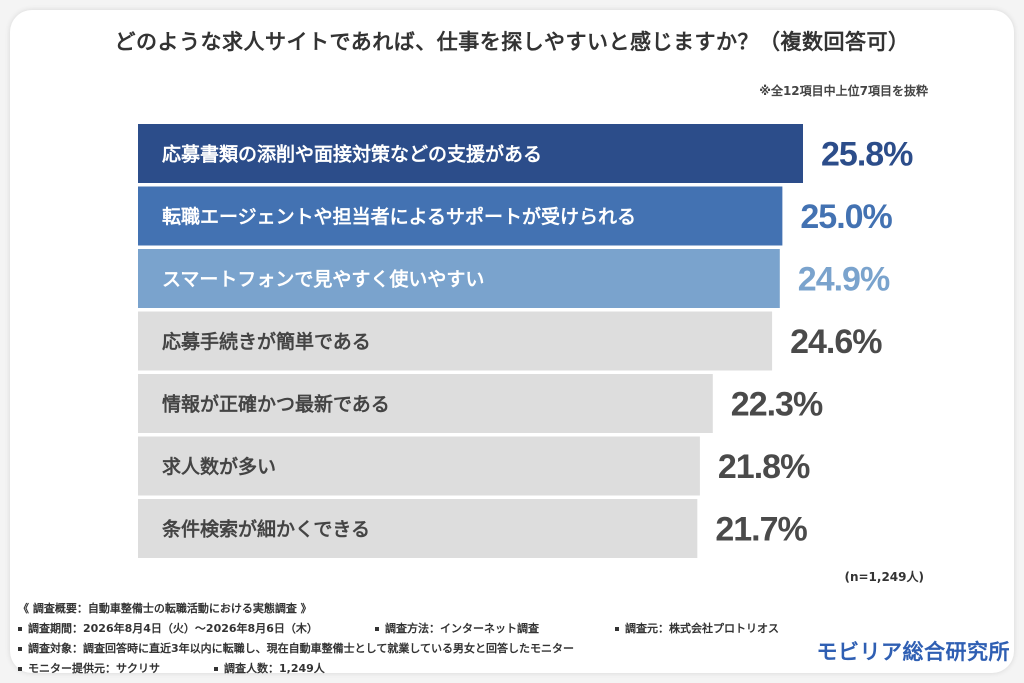 This screenshot has width=1024, height=683. Describe the element at coordinates (884, 577) in the screenshot. I see `sample-size-label: (n=1,249人)` at that location.